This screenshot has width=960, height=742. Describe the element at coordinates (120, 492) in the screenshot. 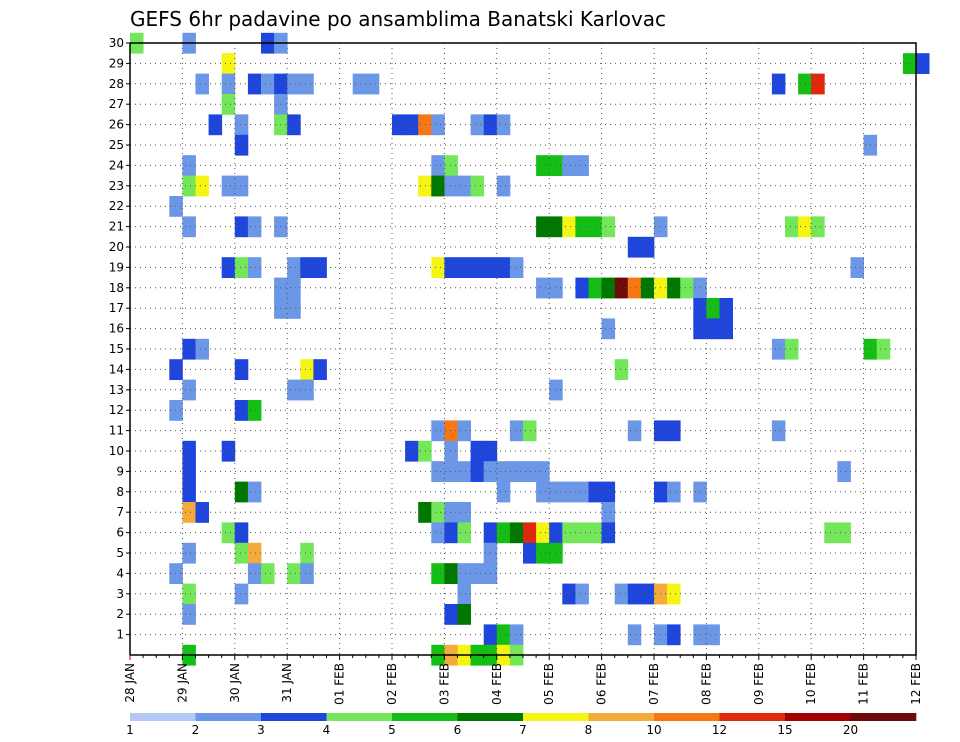

I see `y-tick-label: 8` at that location.